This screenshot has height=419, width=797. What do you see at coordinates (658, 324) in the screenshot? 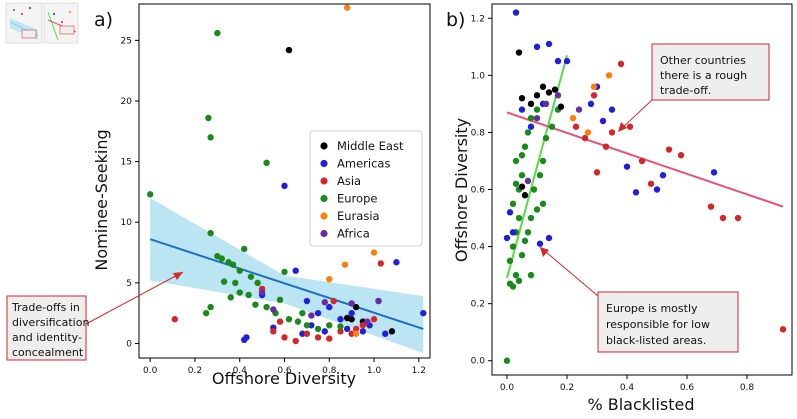
I see `annotation-b2-line-2: responsible for low` at bounding box center [658, 324].